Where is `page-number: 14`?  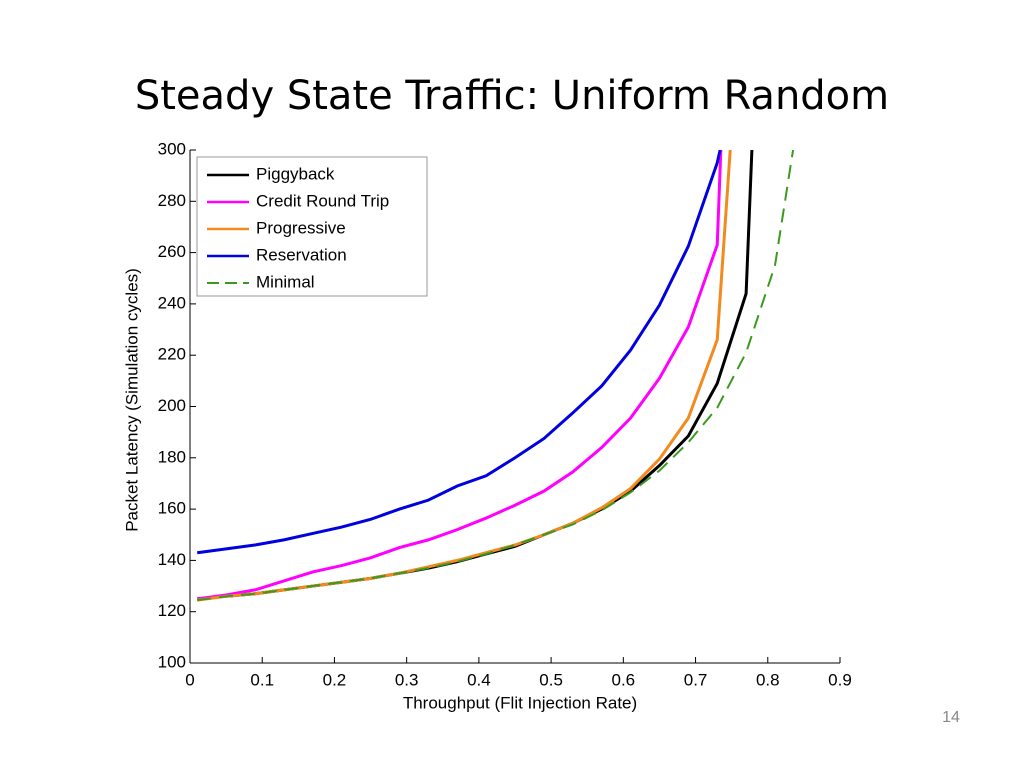
page-number: 14 is located at coordinates (951, 717).